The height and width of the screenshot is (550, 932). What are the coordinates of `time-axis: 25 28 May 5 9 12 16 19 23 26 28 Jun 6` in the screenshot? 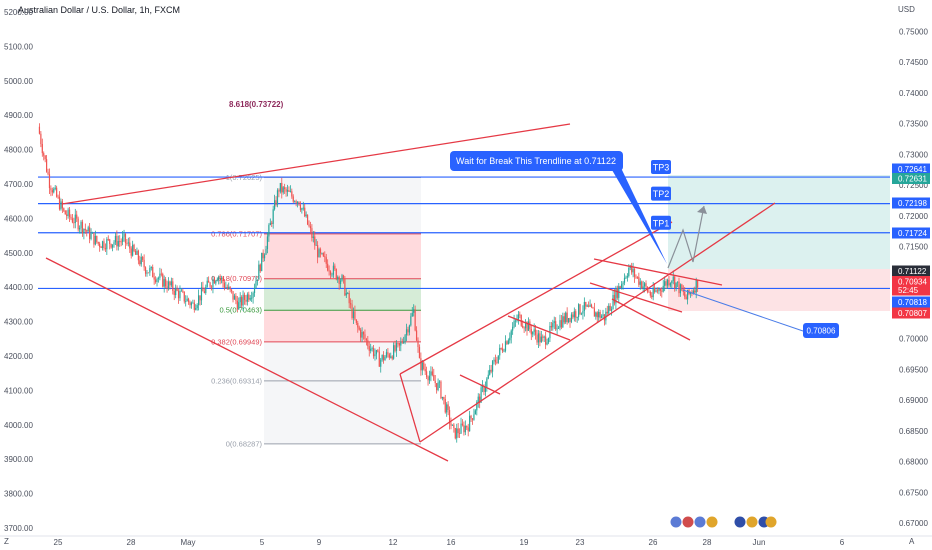 It's located at (449, 542).